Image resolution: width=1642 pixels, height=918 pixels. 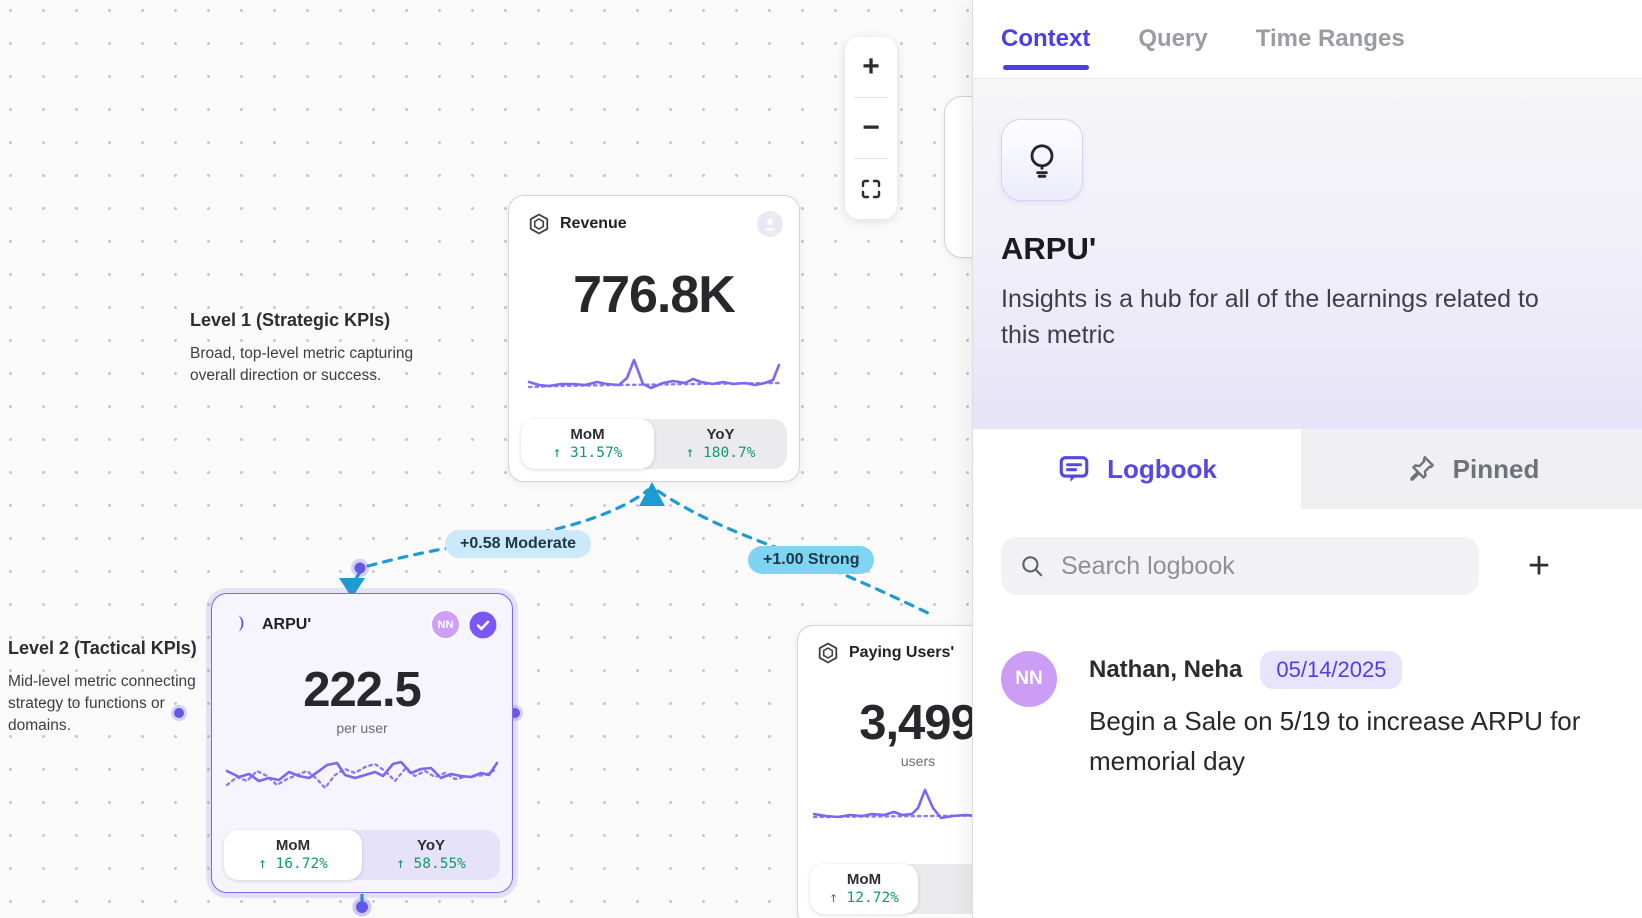 What do you see at coordinates (1074, 469) in the screenshot?
I see `logbook-chat-icon` at bounding box center [1074, 469].